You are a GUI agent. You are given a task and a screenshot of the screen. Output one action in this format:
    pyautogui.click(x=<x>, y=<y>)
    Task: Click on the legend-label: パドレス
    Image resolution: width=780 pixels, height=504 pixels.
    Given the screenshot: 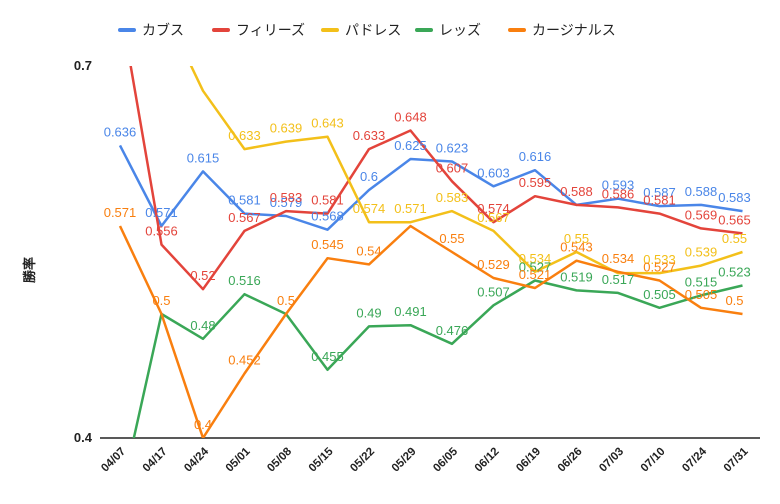 What is the action you would take?
    pyautogui.click(x=373, y=30)
    